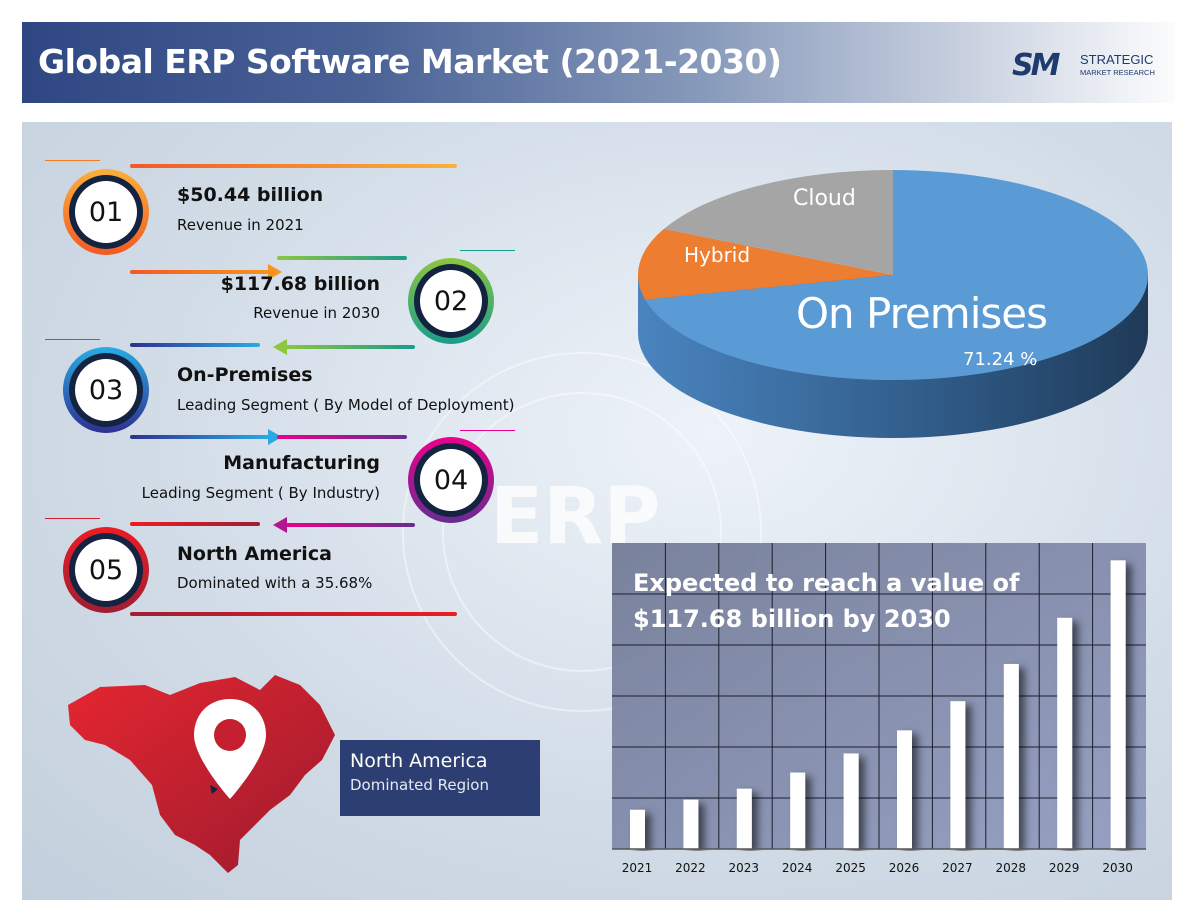 This screenshot has width=1195, height=919. Describe the element at coordinates (254, 554) in the screenshot. I see `item-title: North America` at that location.